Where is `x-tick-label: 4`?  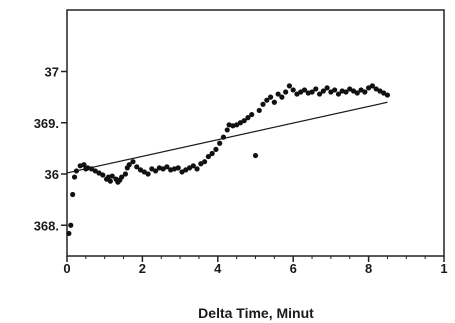
x-tick-label: 4 is located at coordinates (218, 268).